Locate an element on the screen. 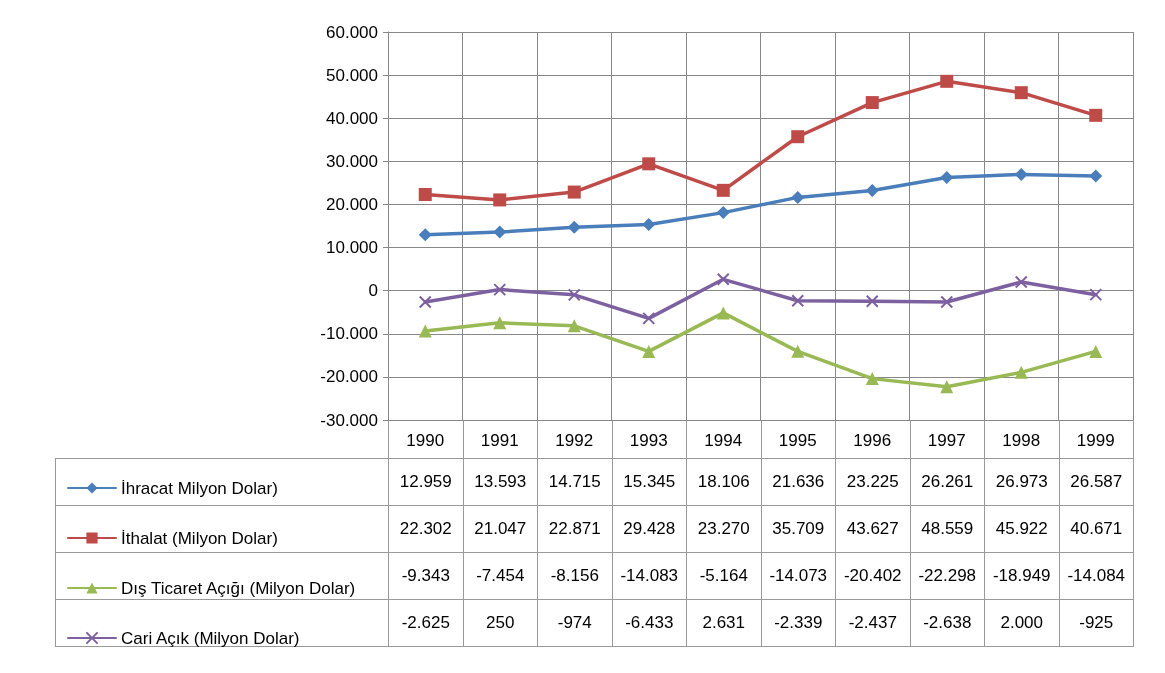 This screenshot has width=1165, height=673. data-label: 23.225 is located at coordinates (872, 482).